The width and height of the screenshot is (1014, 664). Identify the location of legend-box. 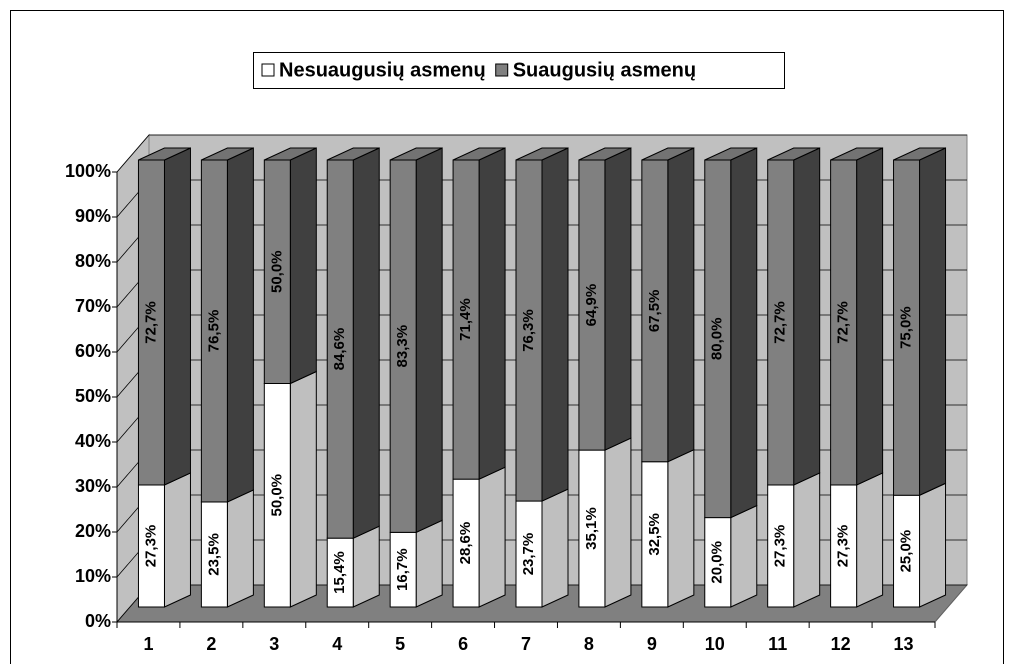
(519, 70).